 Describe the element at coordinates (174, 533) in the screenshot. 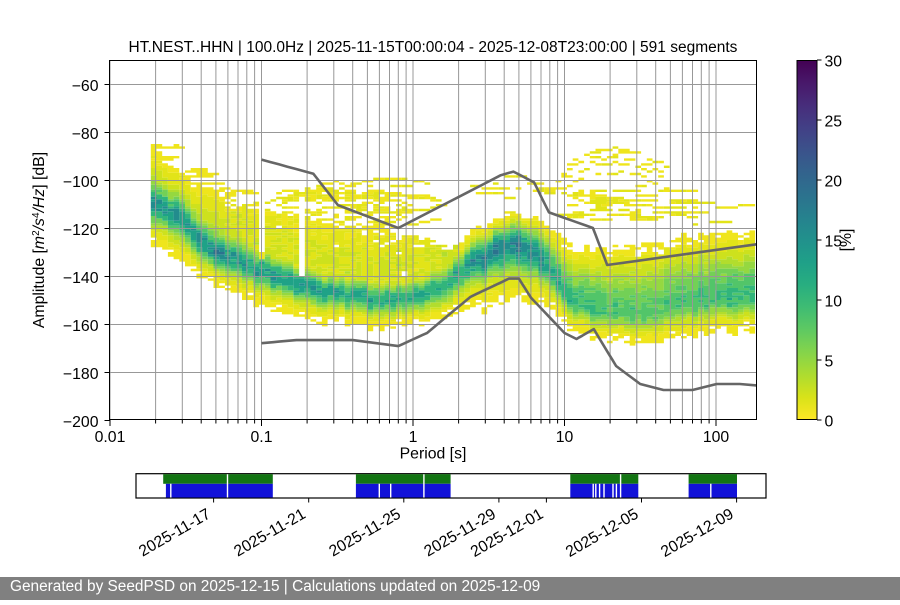

I see `svg-text: 2025-11-17` at that location.